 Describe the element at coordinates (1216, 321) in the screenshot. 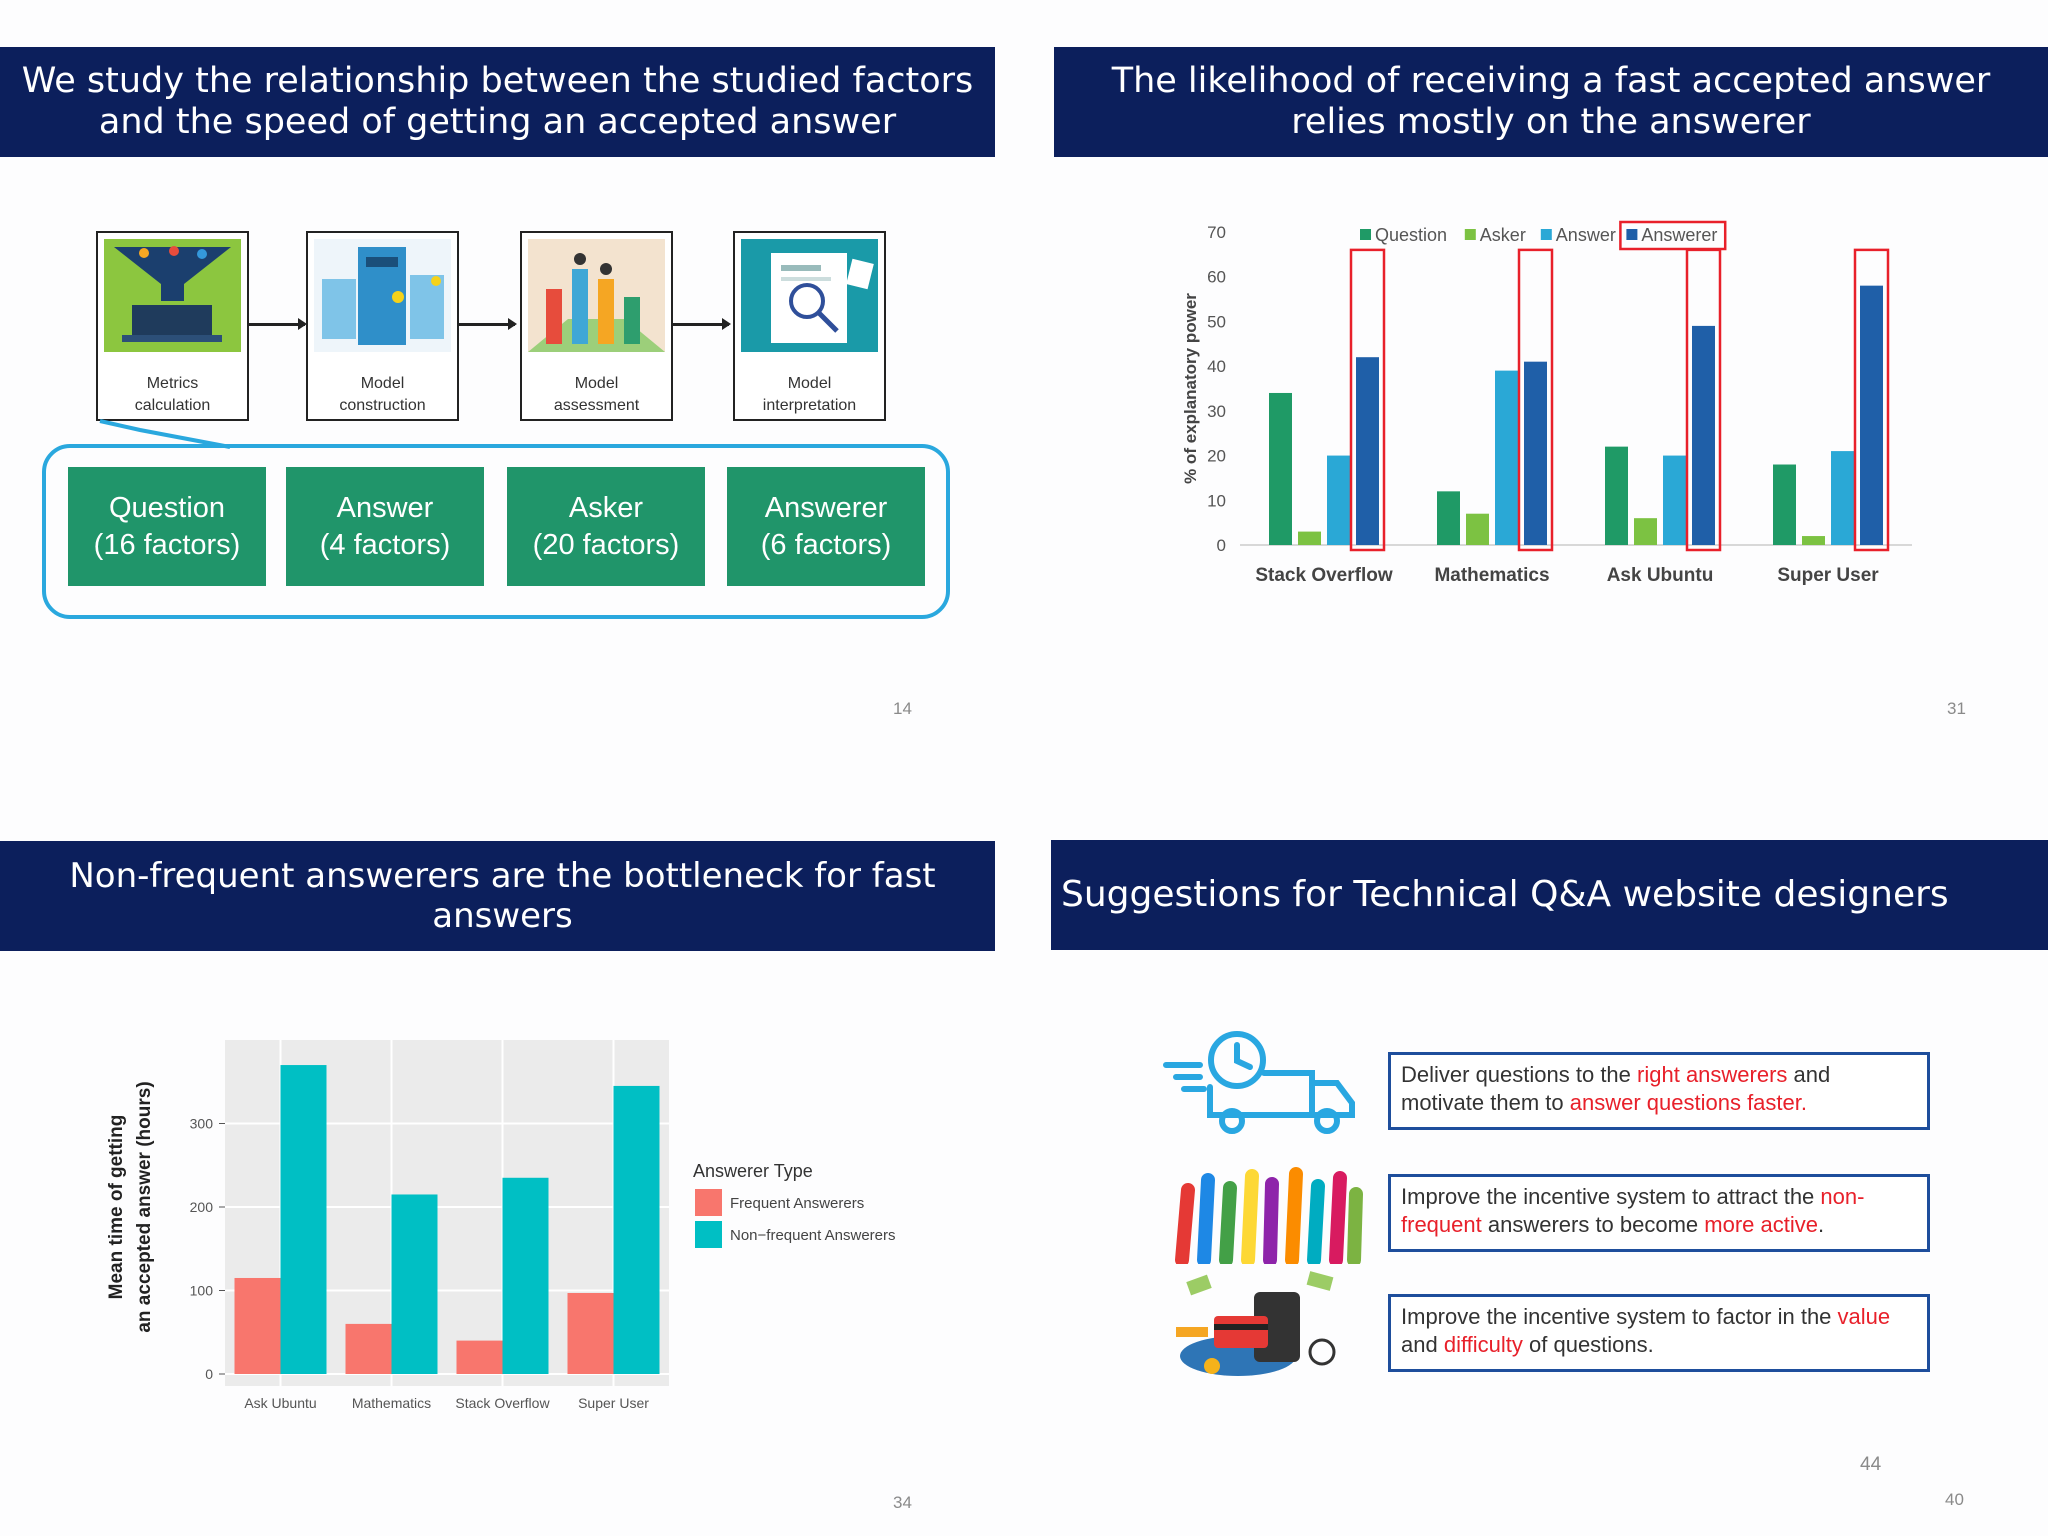

I see `y-tick-label: 50` at that location.